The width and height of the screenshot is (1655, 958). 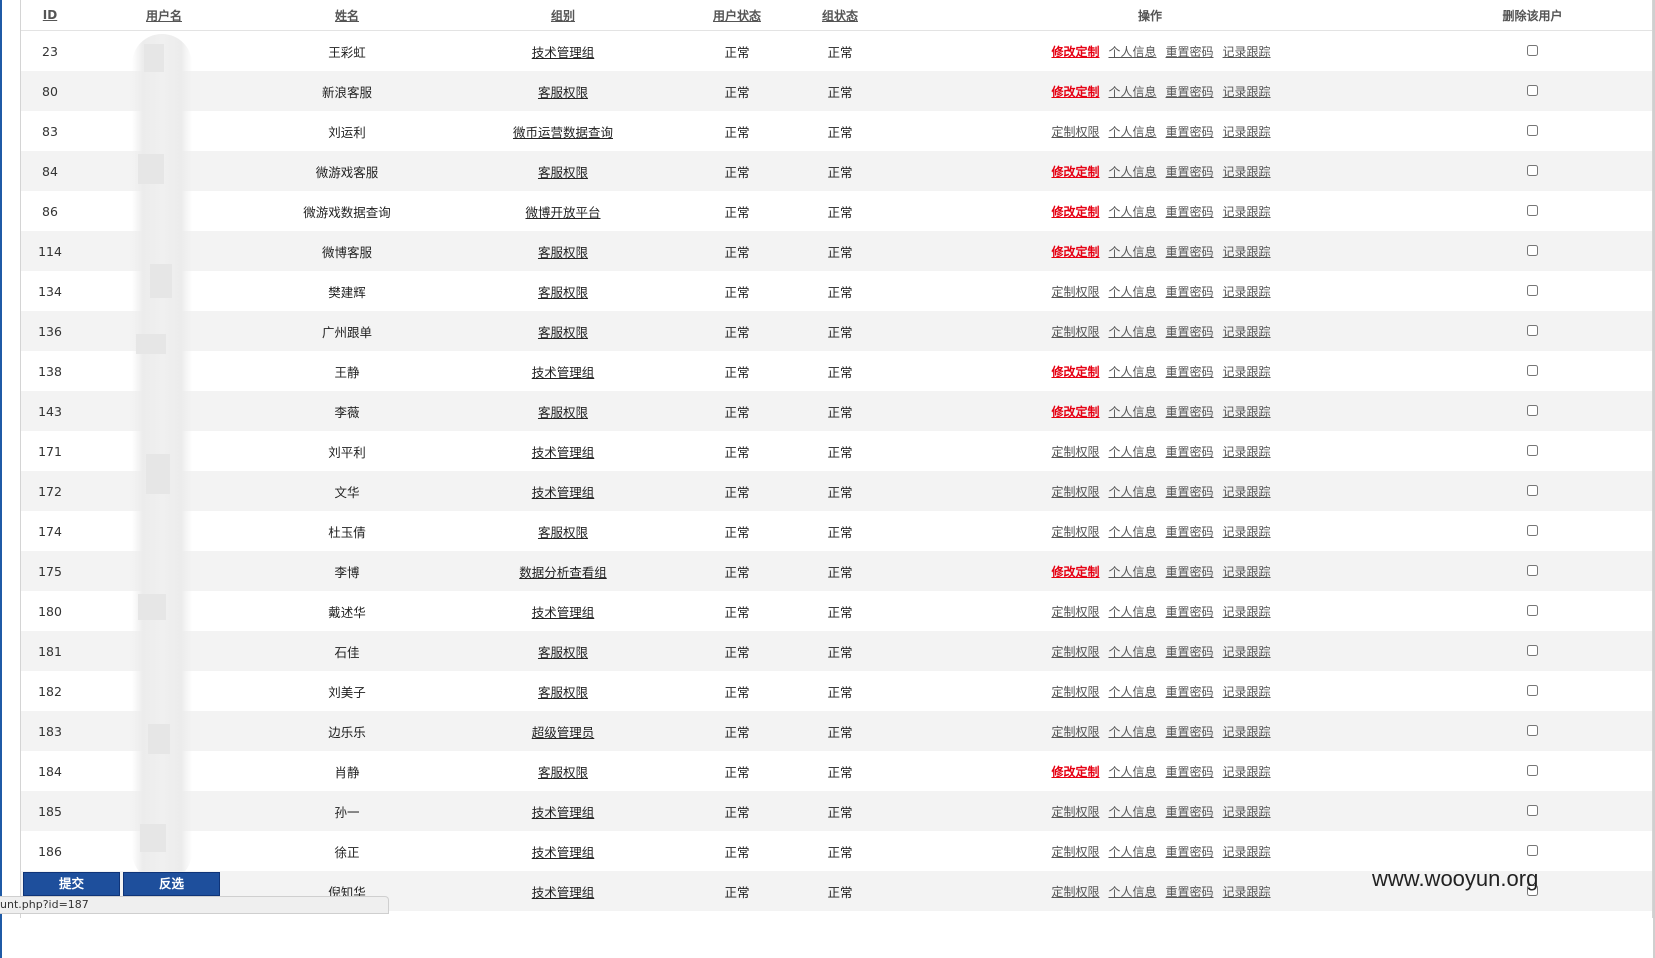 What do you see at coordinates (50, 15) in the screenshot?
I see `col-header-id: ID` at bounding box center [50, 15].